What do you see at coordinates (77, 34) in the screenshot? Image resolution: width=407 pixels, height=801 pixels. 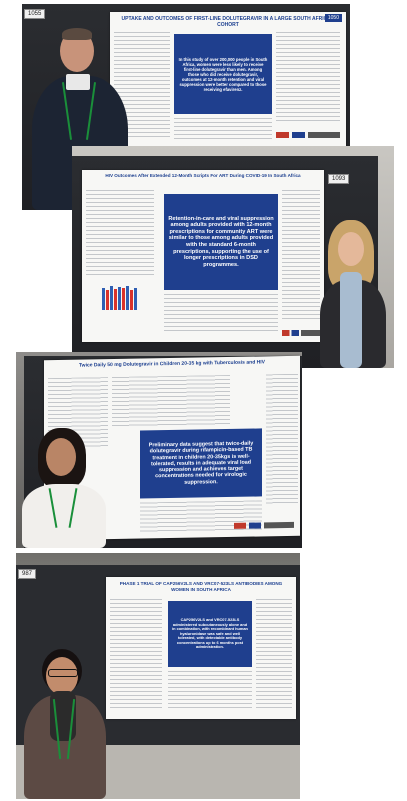 I see `presenter-hair` at bounding box center [77, 34].